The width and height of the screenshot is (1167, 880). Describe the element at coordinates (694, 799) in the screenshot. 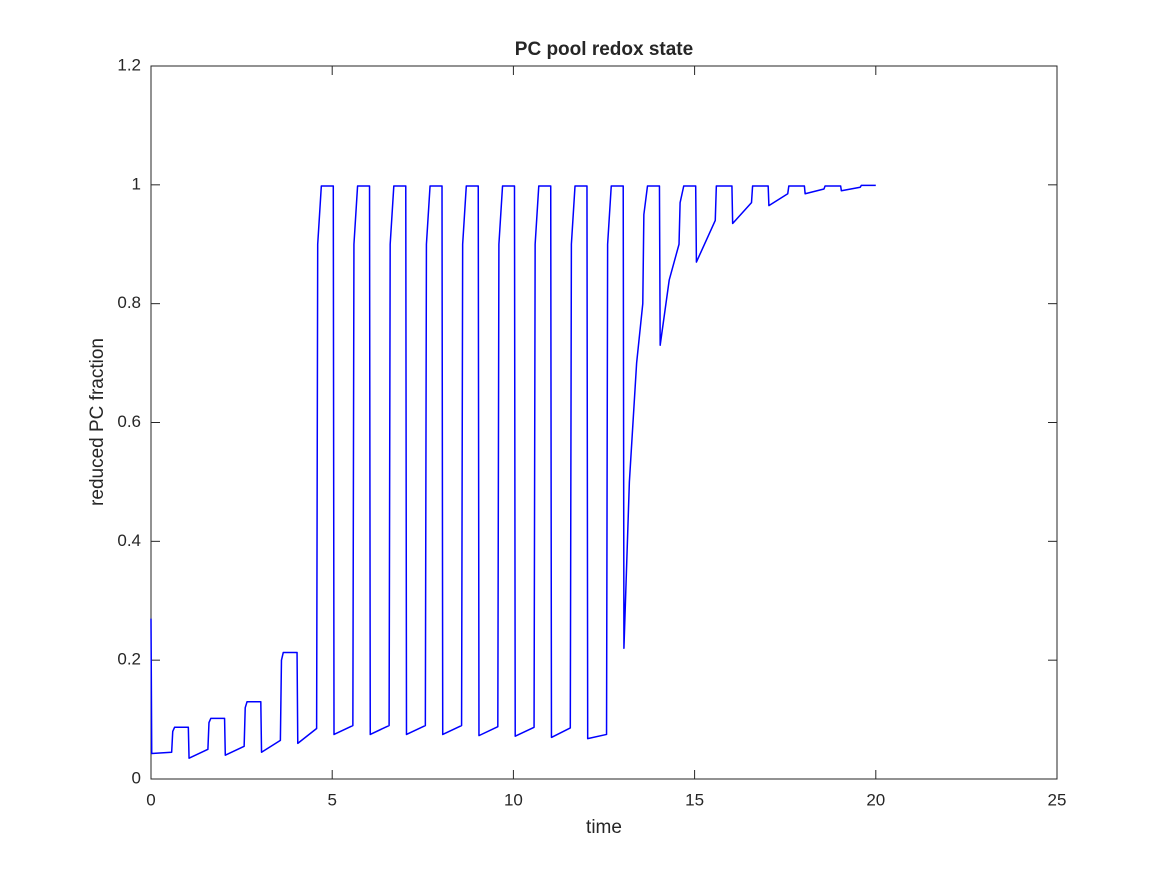

I see `x-tick-label: 15` at that location.